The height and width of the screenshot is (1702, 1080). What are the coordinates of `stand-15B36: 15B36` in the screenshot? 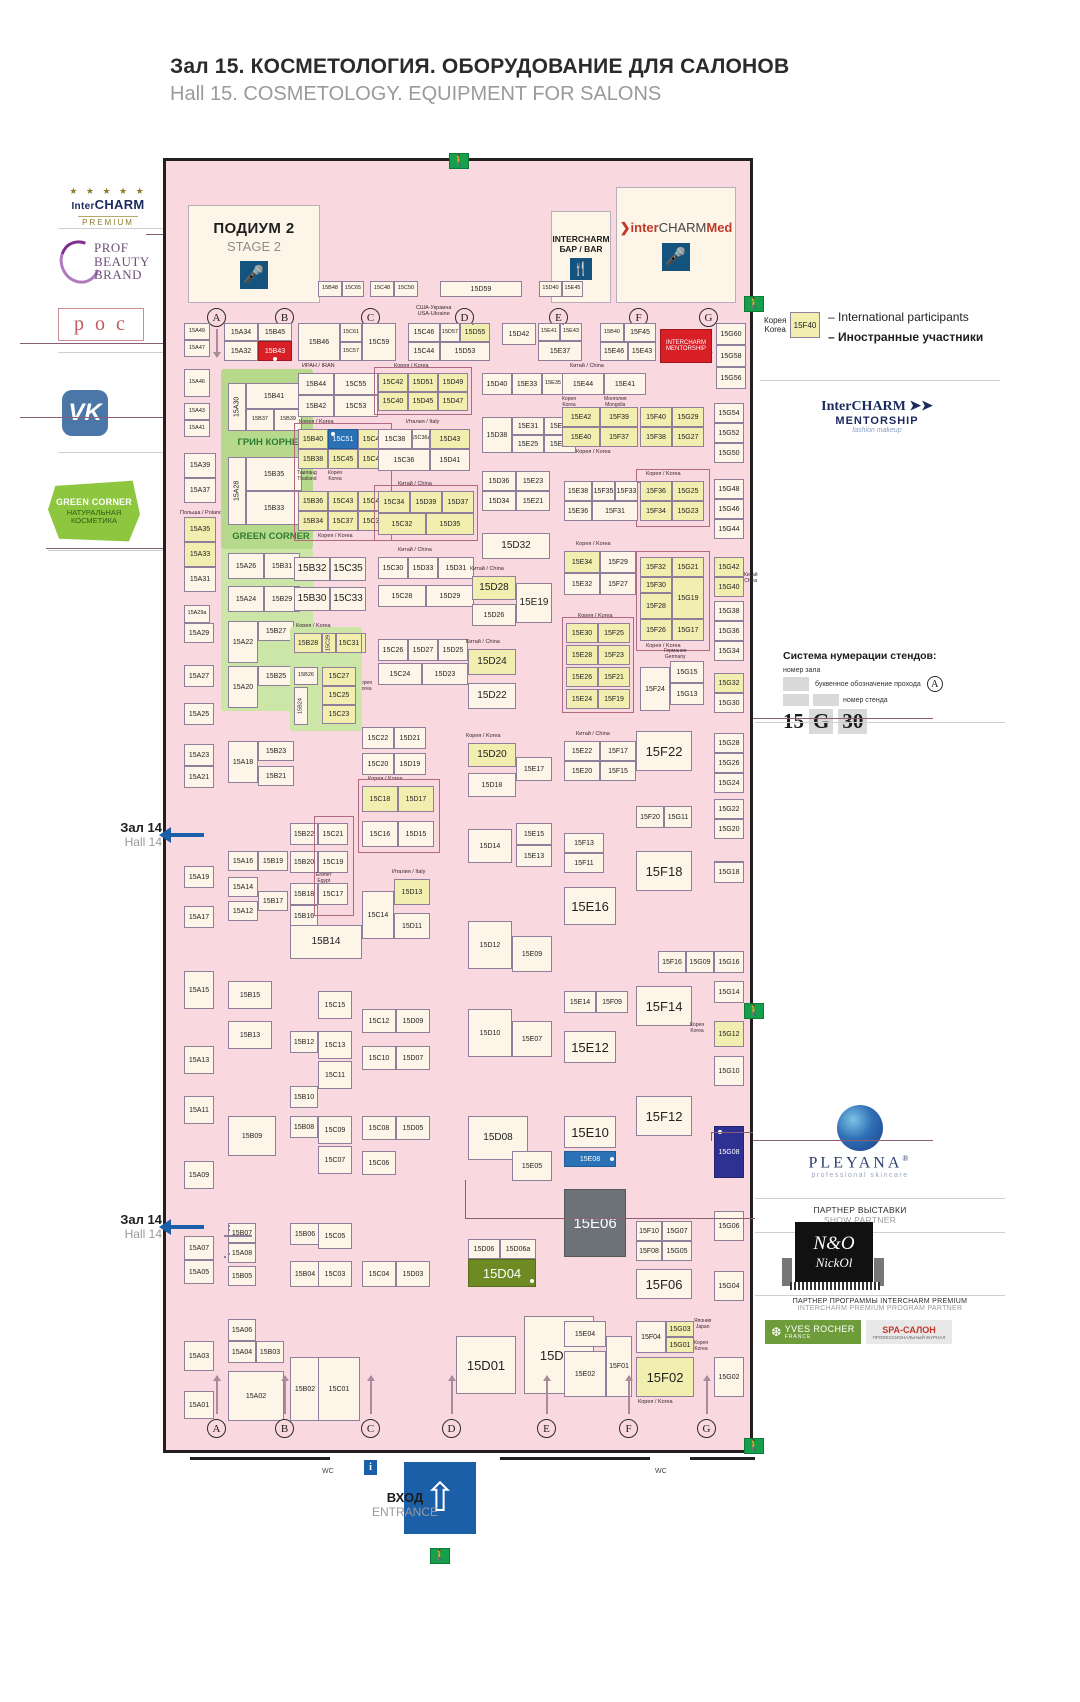 It's located at (313, 501).